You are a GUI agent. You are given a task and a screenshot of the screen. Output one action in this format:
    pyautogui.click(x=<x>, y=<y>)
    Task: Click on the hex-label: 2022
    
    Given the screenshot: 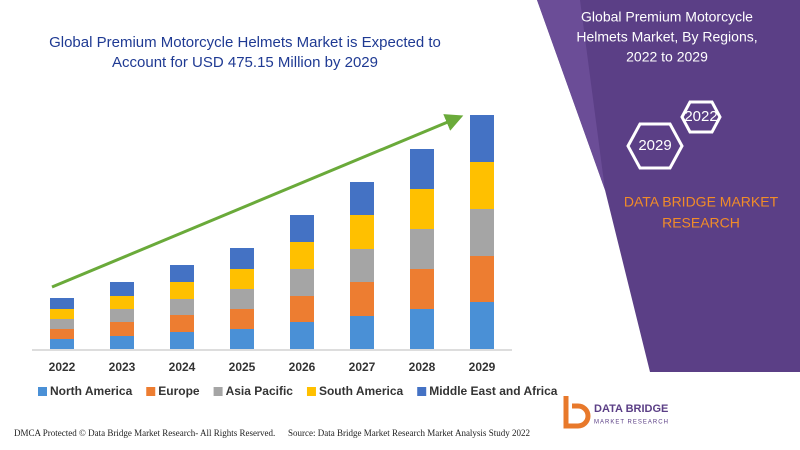 What is the action you would take?
    pyautogui.click(x=700, y=116)
    